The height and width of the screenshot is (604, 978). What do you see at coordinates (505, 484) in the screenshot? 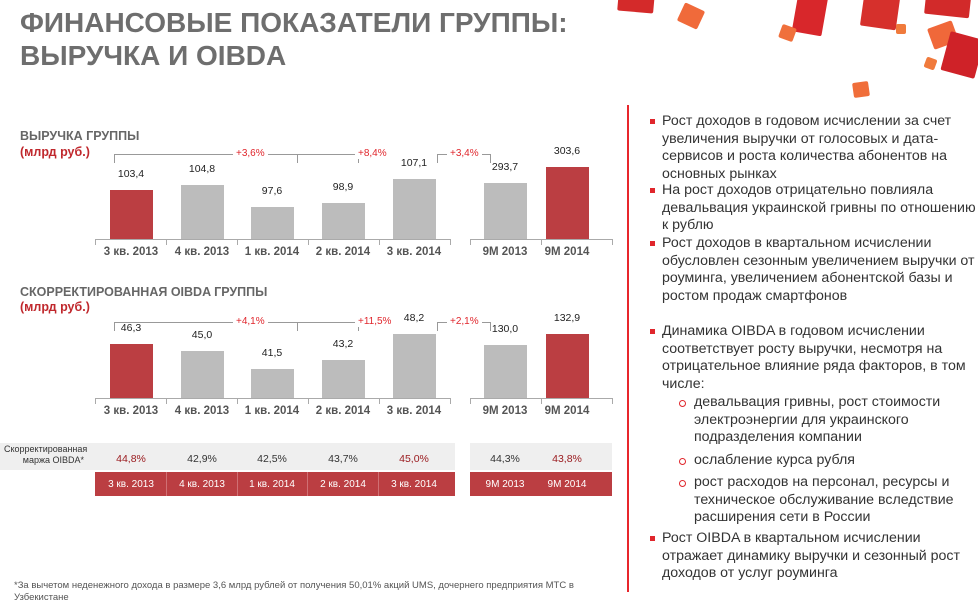
I see `period-label: 9M 2013` at bounding box center [505, 484].